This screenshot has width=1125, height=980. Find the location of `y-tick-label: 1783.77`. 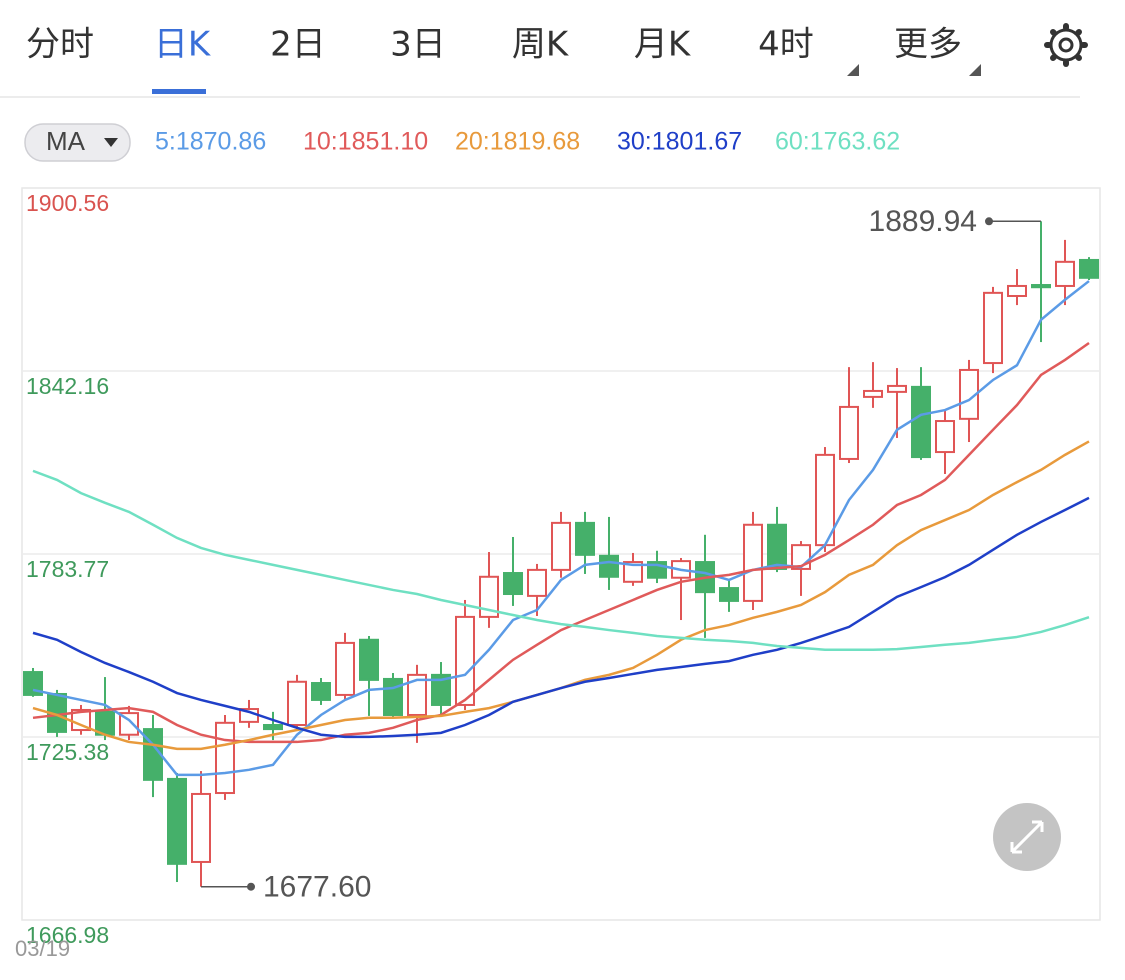

y-tick-label: 1783.77 is located at coordinates (67, 569).